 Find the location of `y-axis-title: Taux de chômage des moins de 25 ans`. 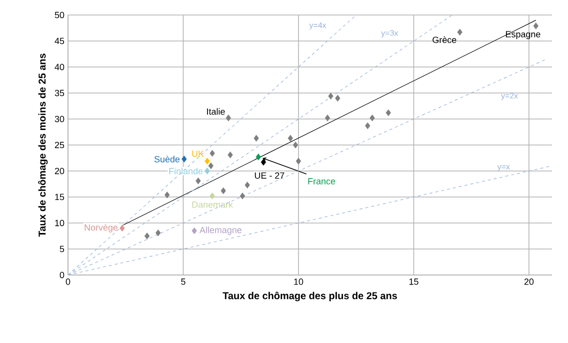

y-axis-title: Taux de chômage des moins de 25 ans is located at coordinates (43, 145).